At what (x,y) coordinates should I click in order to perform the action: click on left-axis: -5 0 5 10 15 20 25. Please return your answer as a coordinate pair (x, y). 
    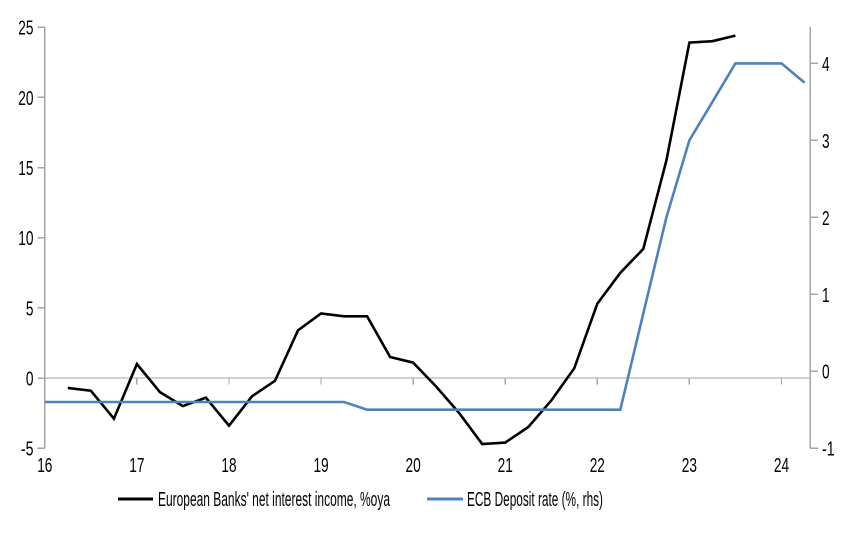
    Looking at the image, I should click on (32, 239).